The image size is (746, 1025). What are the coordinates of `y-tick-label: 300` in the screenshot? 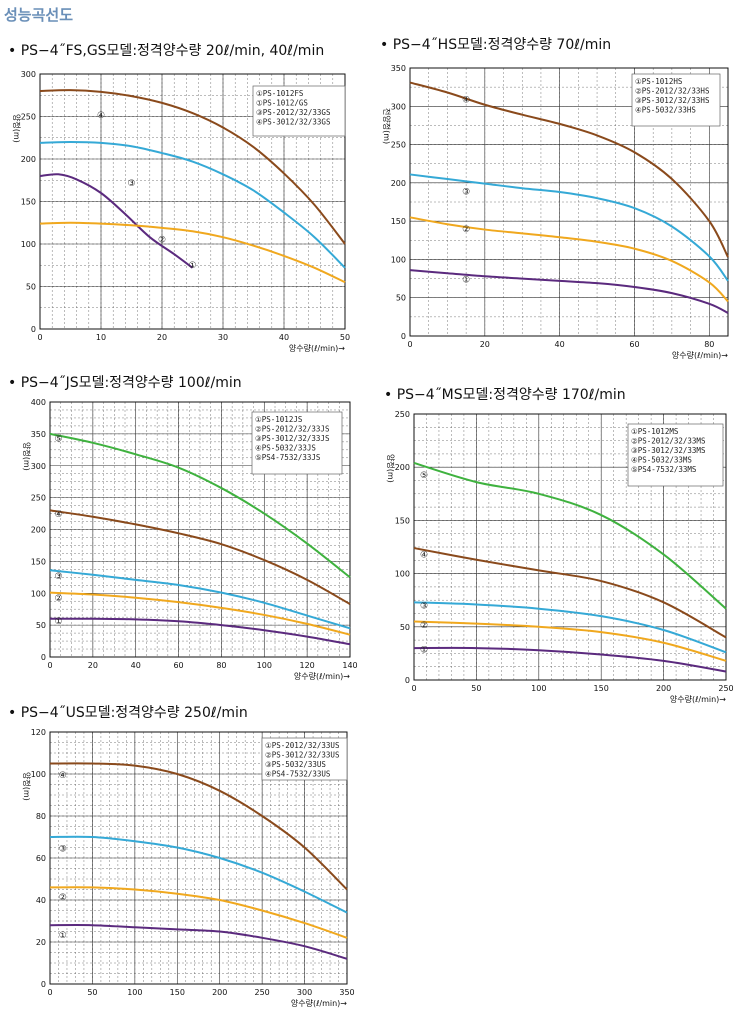 It's located at (398, 106).